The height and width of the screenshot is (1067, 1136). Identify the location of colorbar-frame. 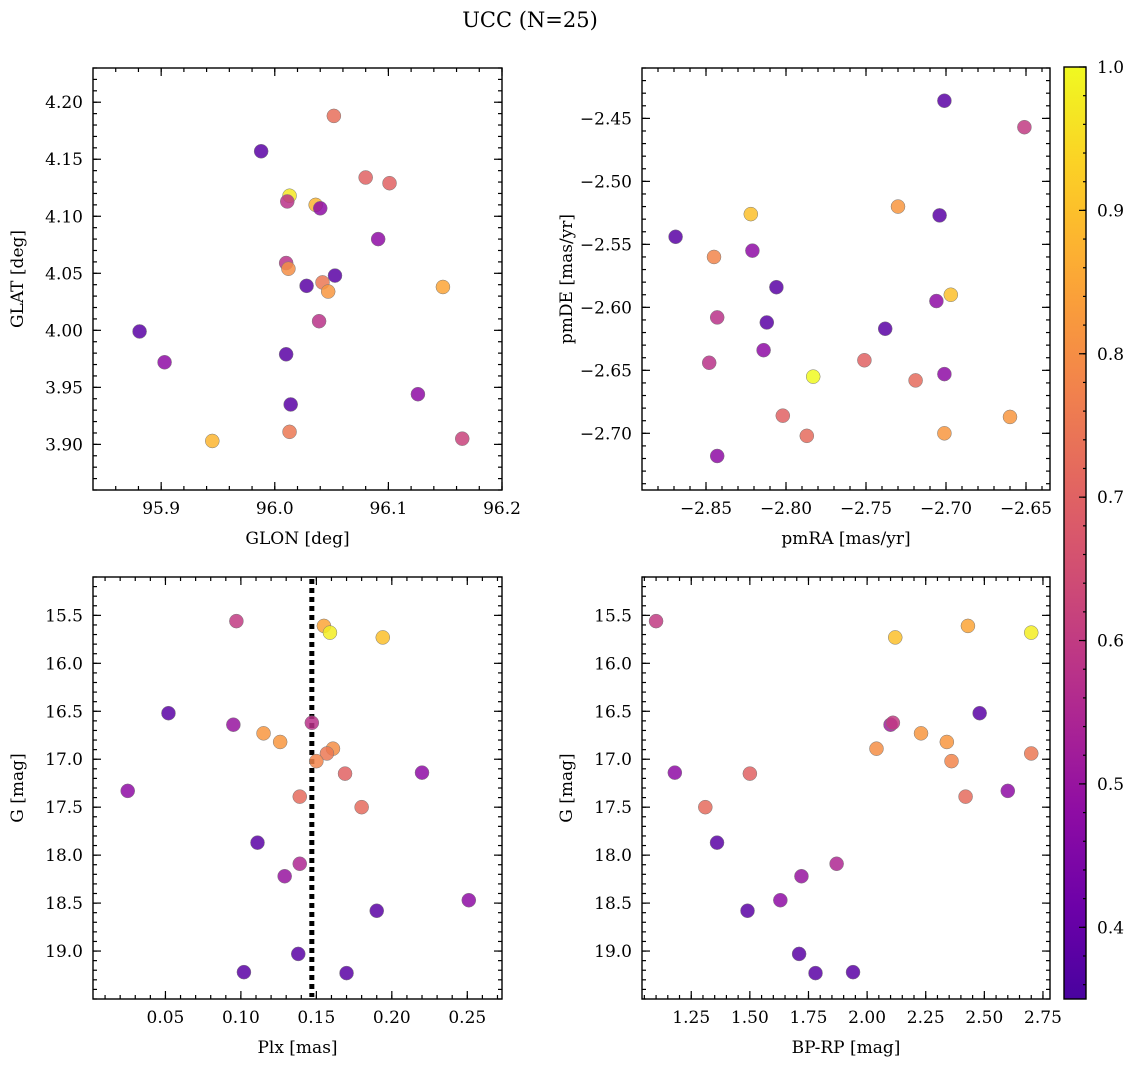
(1075, 533).